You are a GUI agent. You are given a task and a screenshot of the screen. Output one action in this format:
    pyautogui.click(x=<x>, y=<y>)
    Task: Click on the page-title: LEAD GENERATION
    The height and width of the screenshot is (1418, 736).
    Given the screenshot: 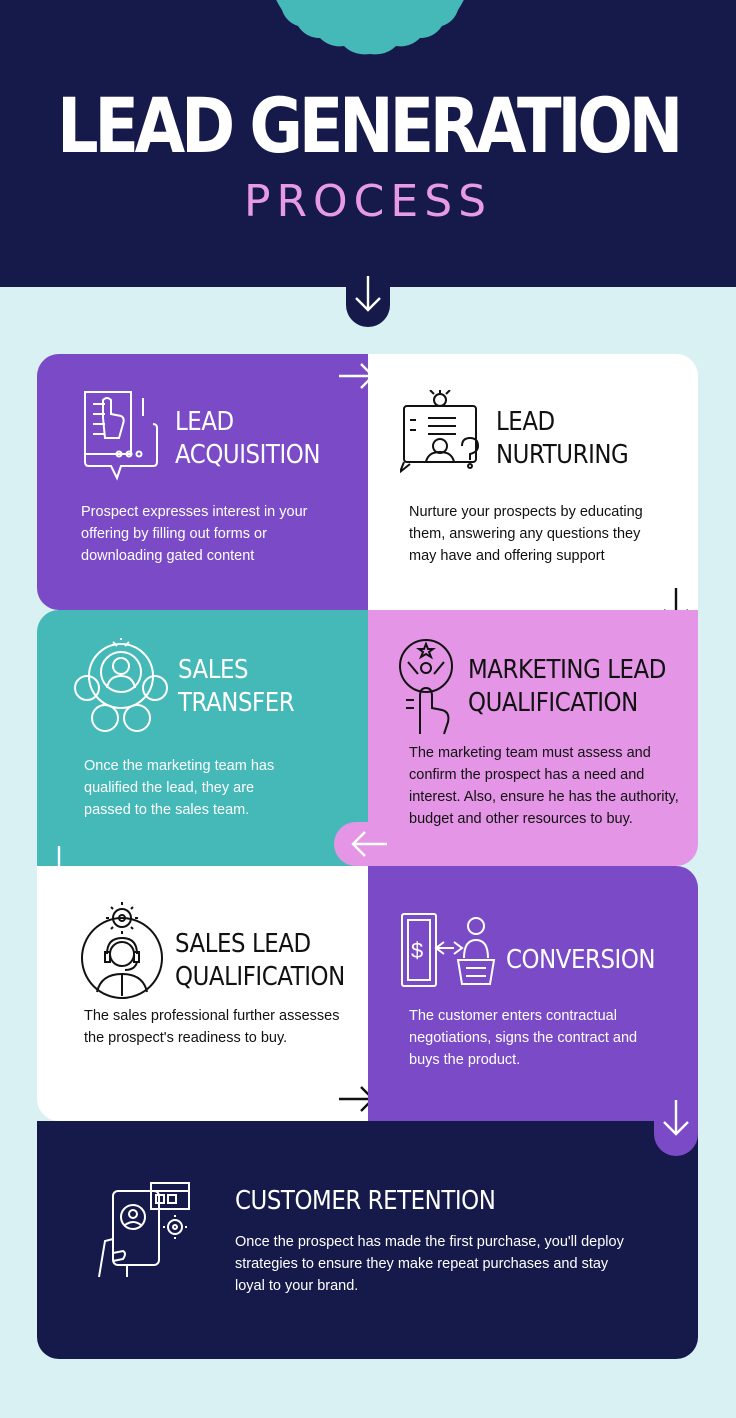 What is the action you would take?
    pyautogui.click(x=369, y=125)
    